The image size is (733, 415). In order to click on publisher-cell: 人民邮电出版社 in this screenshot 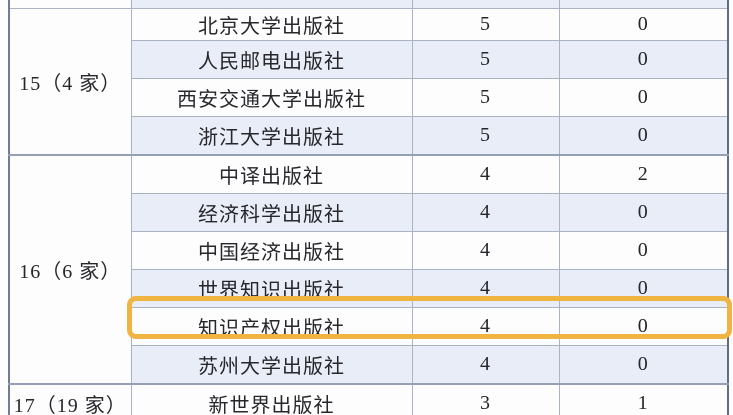, I will do `click(271, 59)`.